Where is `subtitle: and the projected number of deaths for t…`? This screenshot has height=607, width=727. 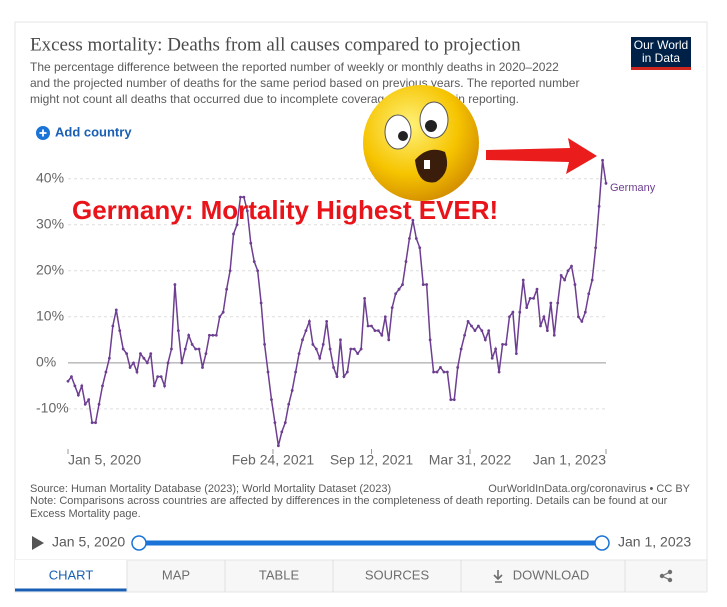 subtitle: and the projected number of deaths for t… is located at coordinates (304, 83).